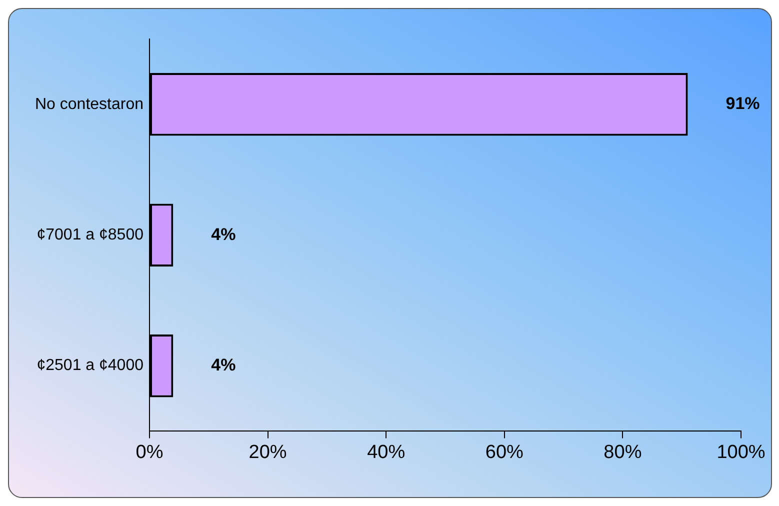 This screenshot has height=506, width=779. Describe the element at coordinates (623, 452) in the screenshot. I see `x-tick-label: 80%` at that location.